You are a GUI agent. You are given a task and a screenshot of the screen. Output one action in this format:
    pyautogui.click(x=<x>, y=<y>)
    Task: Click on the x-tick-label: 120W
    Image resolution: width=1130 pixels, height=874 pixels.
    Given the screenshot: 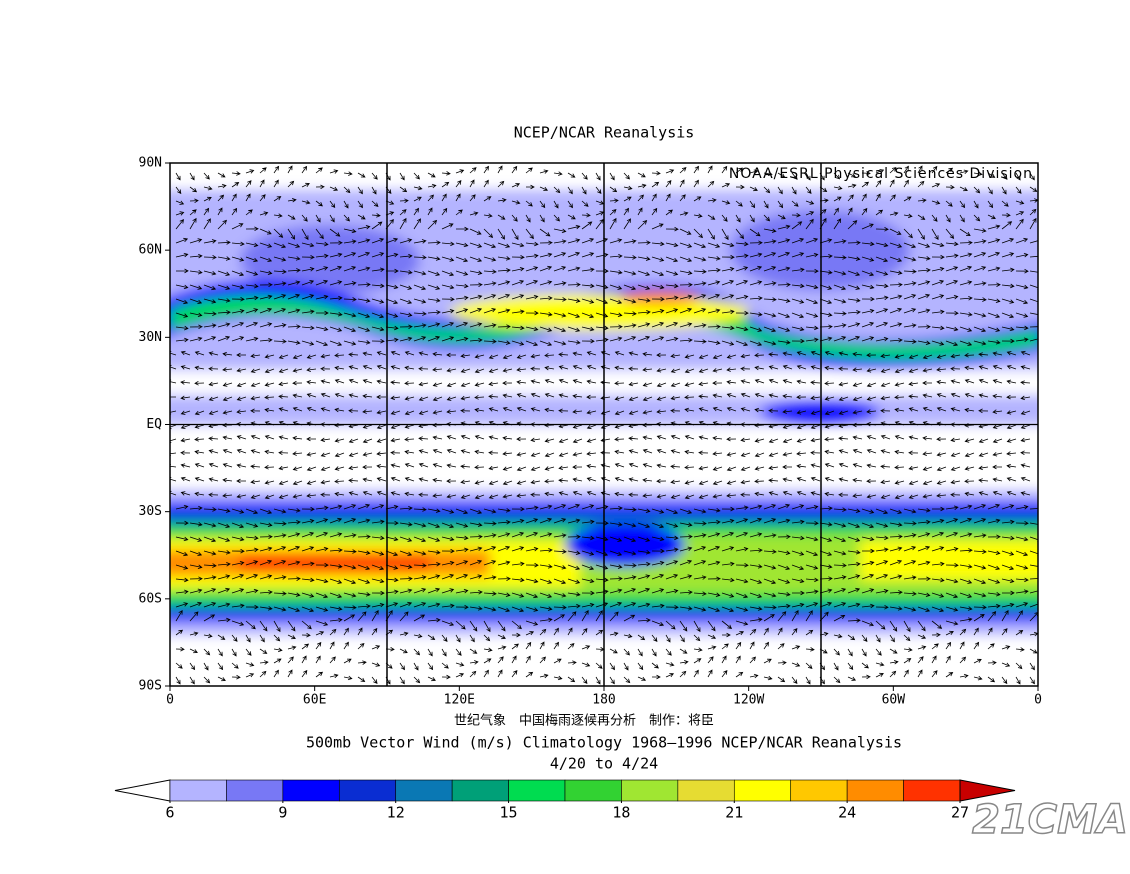 What is the action you would take?
    pyautogui.click(x=748, y=700)
    